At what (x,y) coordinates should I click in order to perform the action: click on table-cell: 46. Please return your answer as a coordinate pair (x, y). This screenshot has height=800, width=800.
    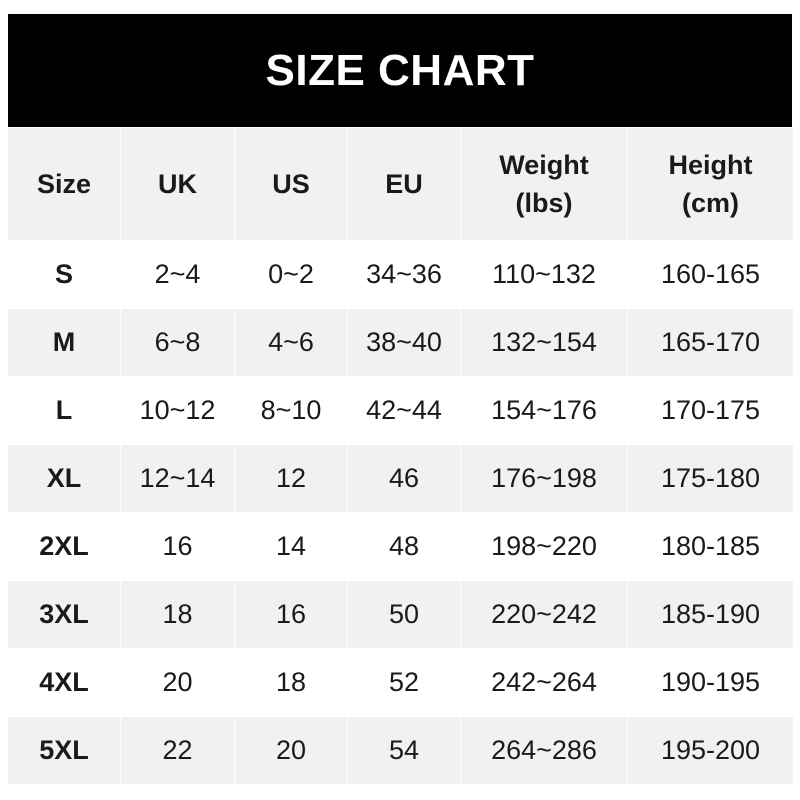
    Looking at the image, I should click on (404, 478).